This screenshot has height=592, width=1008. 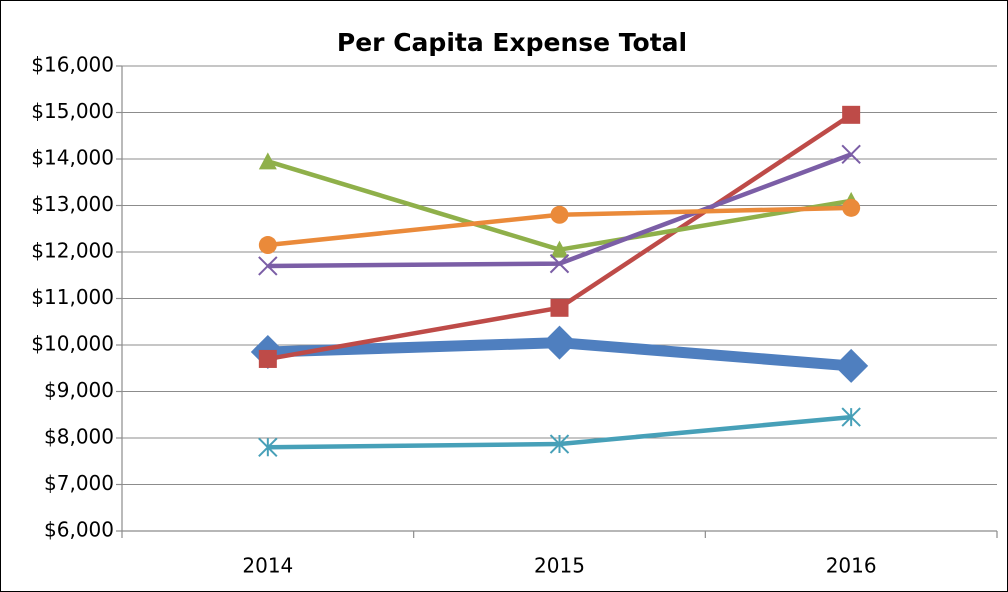 I want to click on y-tick-label: $12,000, so click(x=72, y=251).